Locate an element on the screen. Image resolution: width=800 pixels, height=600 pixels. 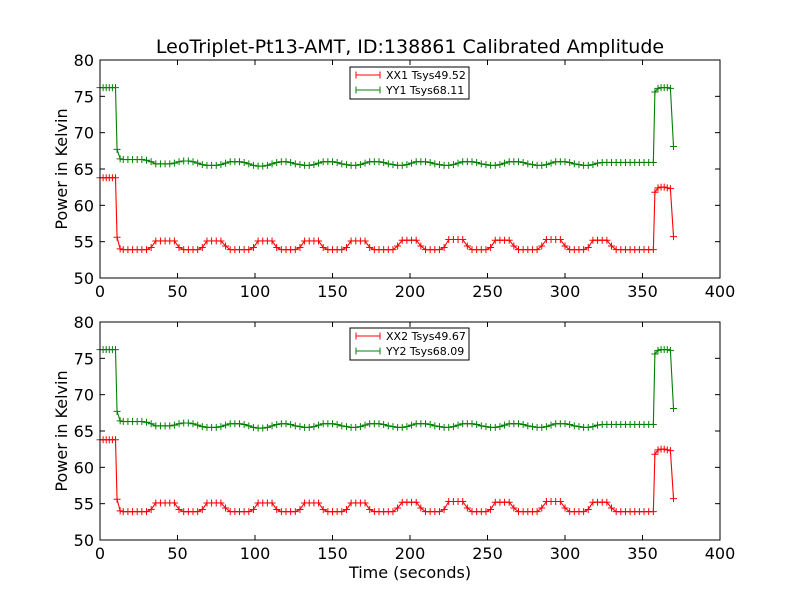
series-green is located at coordinates (386, 127).